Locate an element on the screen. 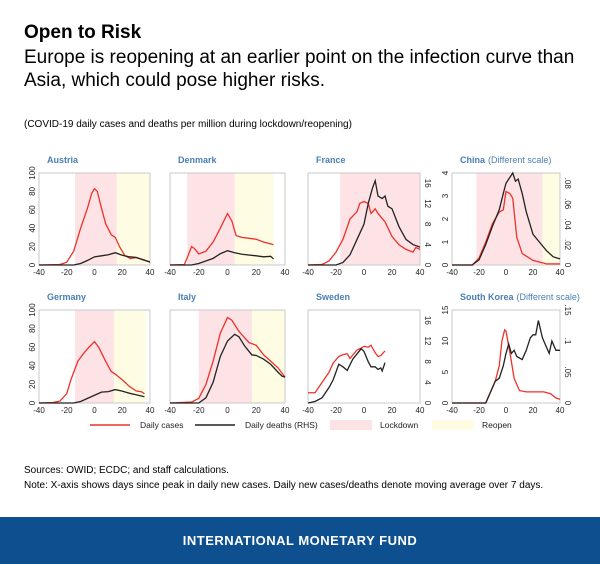 This screenshot has width=600, height=564. y2-tick-label: 8 is located at coordinates (427, 361).